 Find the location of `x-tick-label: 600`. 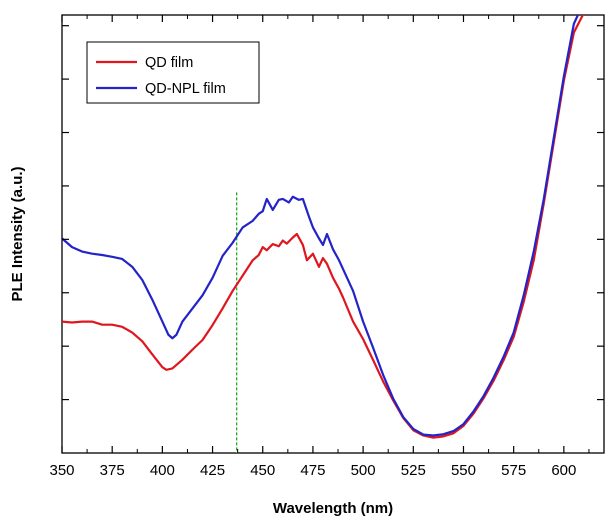

x-tick-label: 600 is located at coordinates (563, 470).